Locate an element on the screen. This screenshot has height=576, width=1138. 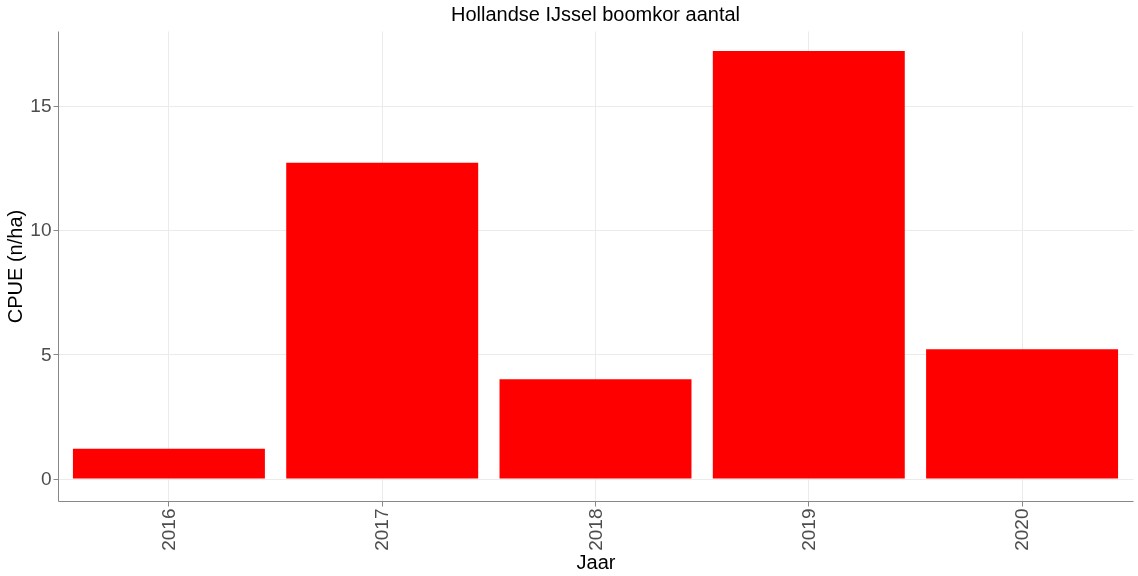
x-tick-label: 2020 is located at coordinates (1022, 529).